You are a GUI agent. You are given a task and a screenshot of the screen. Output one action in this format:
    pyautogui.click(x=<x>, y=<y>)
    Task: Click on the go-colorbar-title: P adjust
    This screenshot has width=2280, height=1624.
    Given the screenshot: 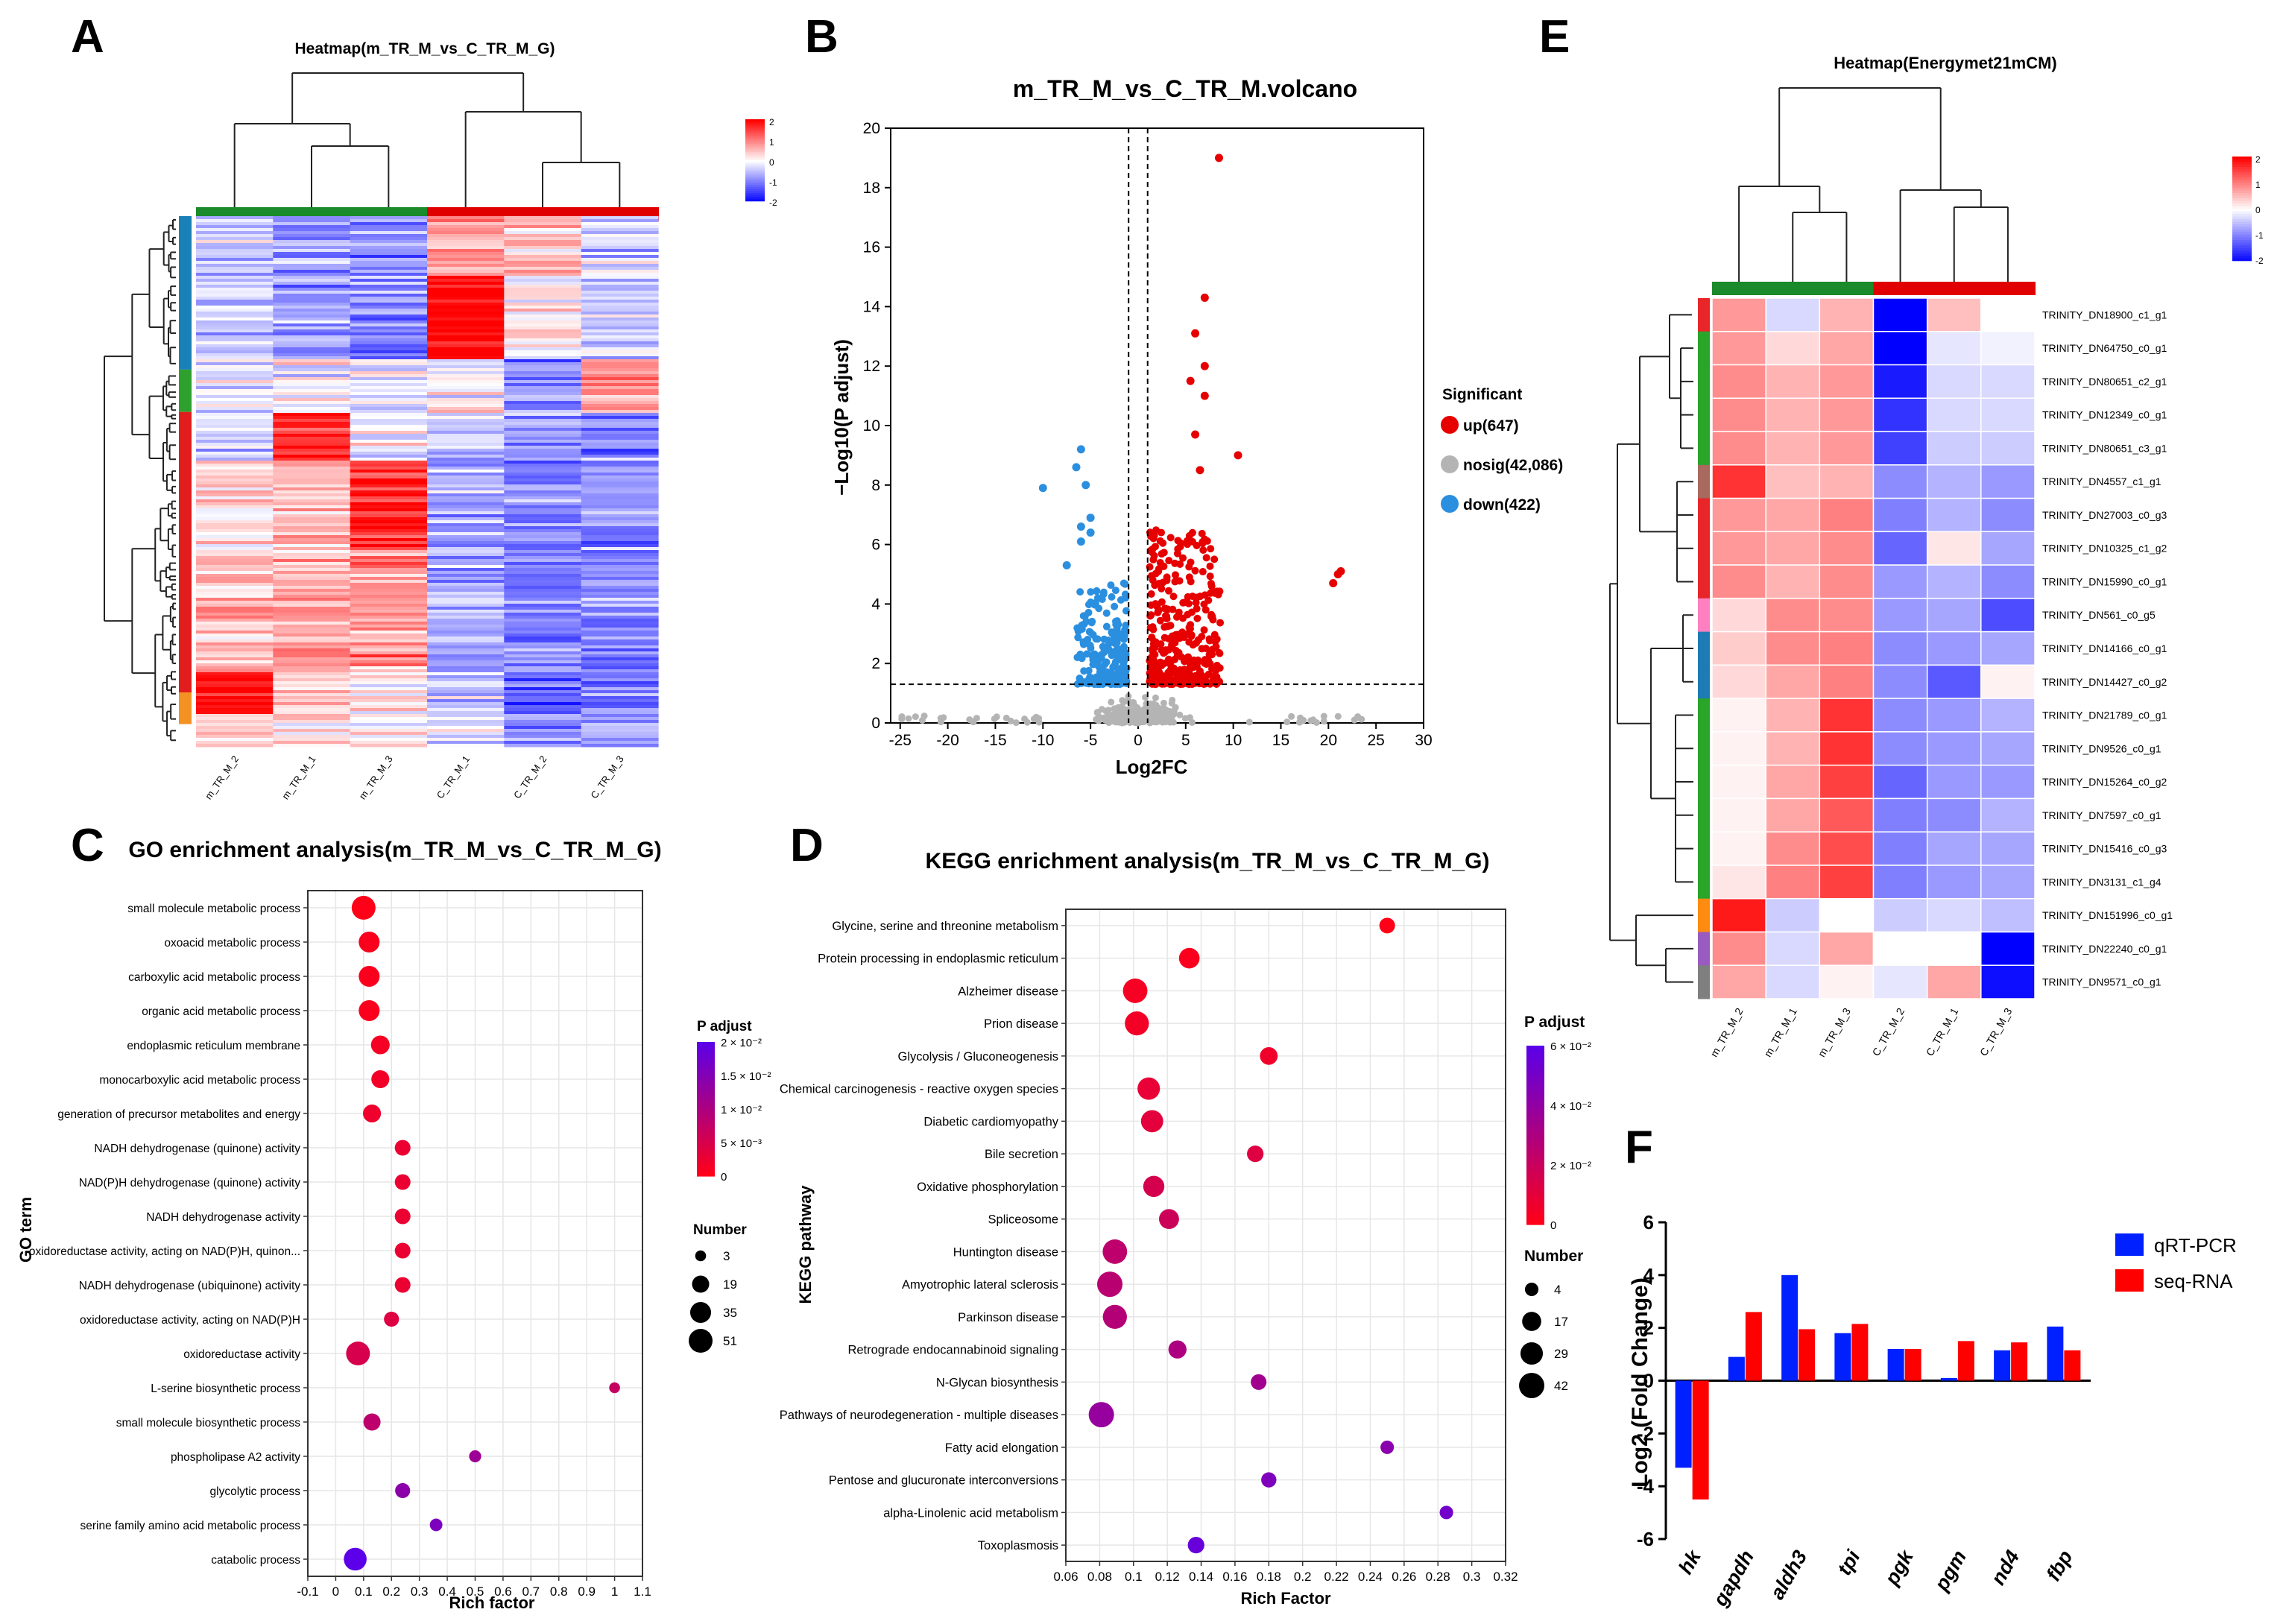 What is the action you would take?
    pyautogui.click(x=724, y=1026)
    